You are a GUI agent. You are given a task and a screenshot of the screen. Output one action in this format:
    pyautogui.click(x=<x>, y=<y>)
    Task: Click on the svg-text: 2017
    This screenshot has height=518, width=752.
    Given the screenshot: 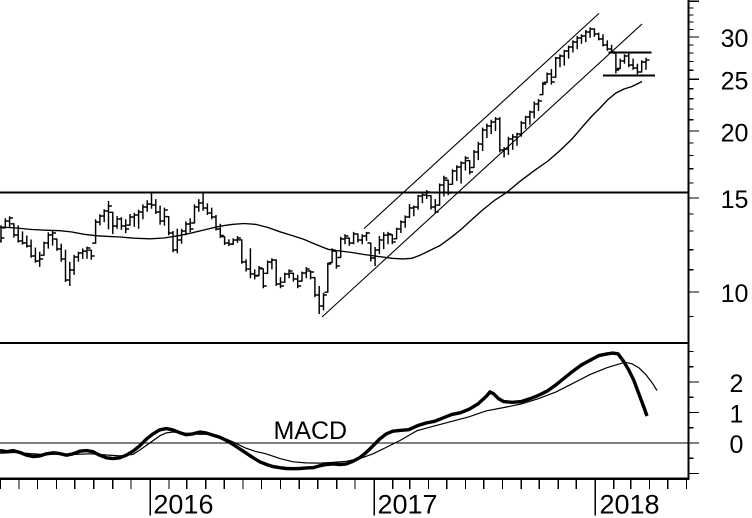 What is the action you would take?
    pyautogui.click(x=408, y=504)
    